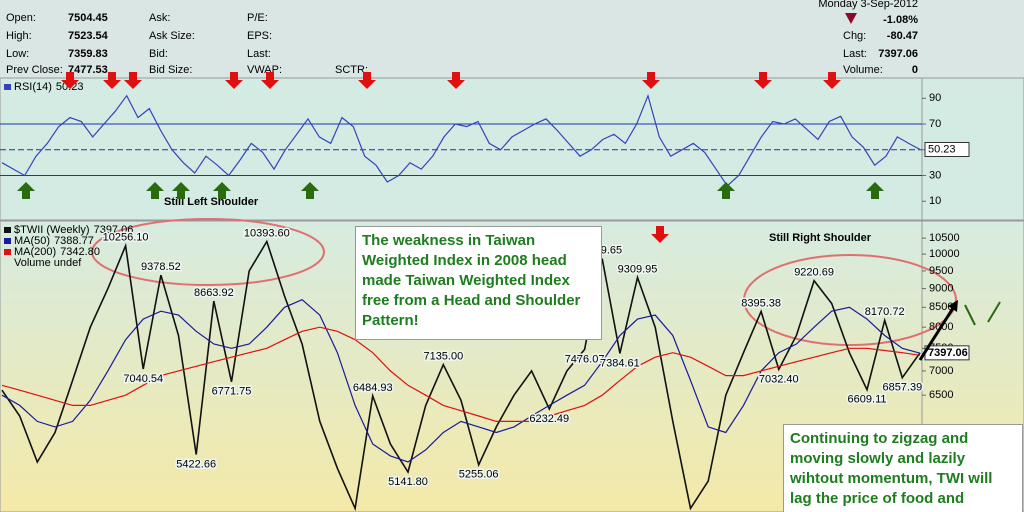 Image resolution: width=1024 pixels, height=512 pixels. I want to click on field-label: Ask:, so click(159, 18).